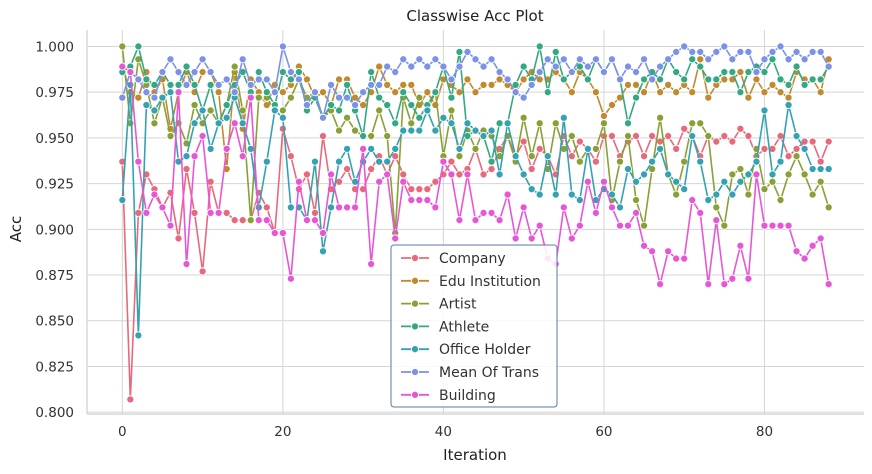 The width and height of the screenshot is (872, 474). Describe the element at coordinates (603, 432) in the screenshot. I see `x-tick-label: 60` at that location.